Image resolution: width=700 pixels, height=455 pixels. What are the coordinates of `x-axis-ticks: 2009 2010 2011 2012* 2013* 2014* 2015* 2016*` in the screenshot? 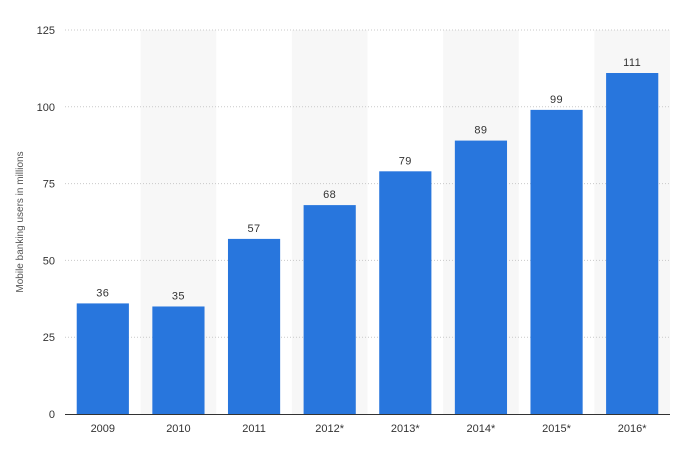 It's located at (369, 429).